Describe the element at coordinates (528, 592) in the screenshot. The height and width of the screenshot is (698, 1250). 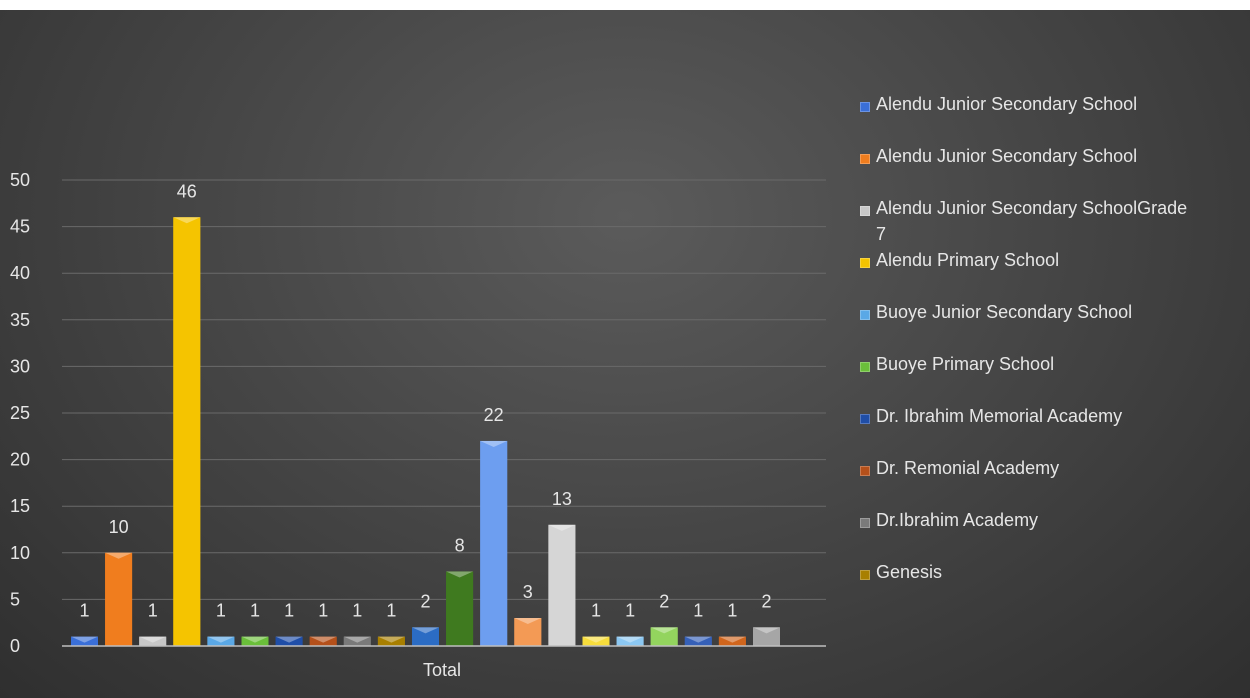
I see `data-label: 3` at that location.